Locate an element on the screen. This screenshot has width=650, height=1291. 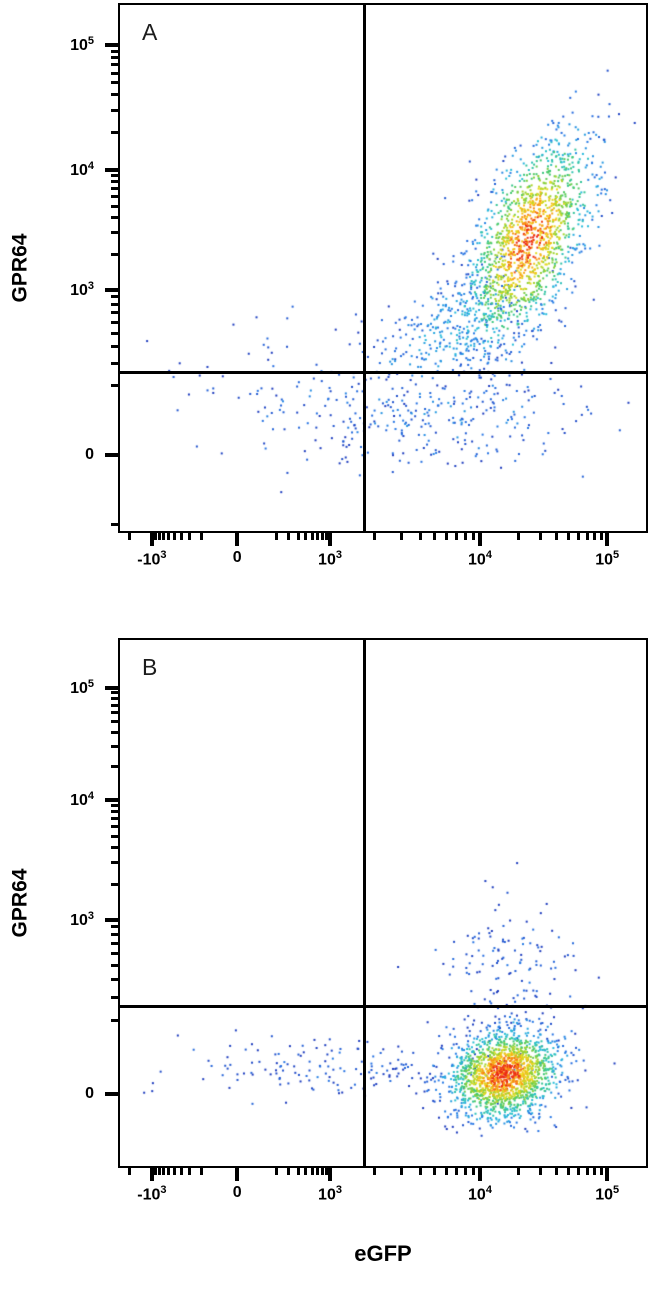
y-tick-label: 10³ is located at coordinates (82, 919).